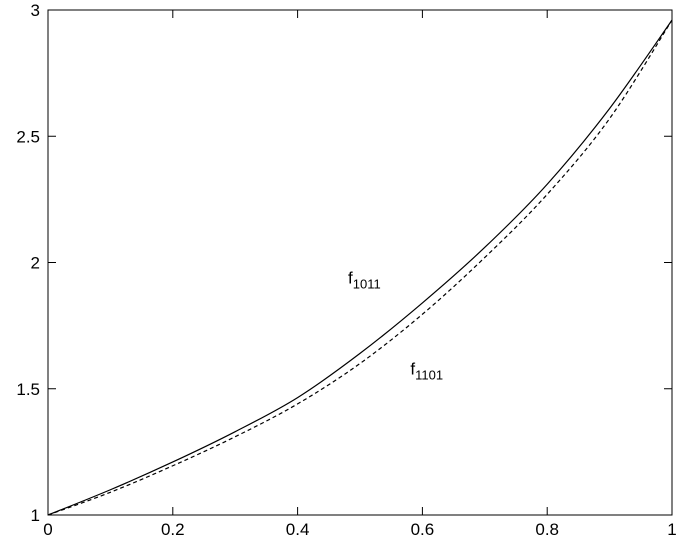 This screenshot has width=680, height=550. I want to click on y-tick-label: 1.5, so click(28, 389).